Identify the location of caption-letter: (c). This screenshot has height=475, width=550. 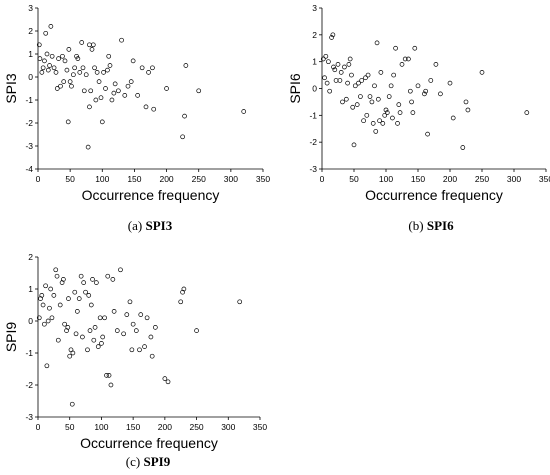
(133, 461).